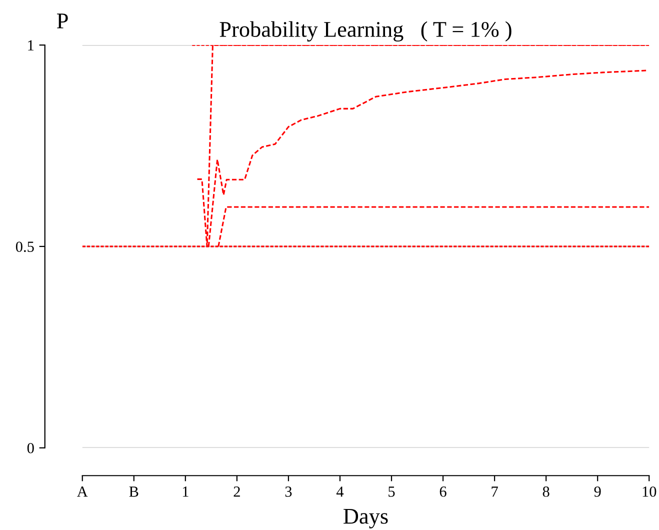 The image size is (659, 530). Describe the element at coordinates (649, 491) in the screenshot. I see `x-tick-label: 10` at that location.